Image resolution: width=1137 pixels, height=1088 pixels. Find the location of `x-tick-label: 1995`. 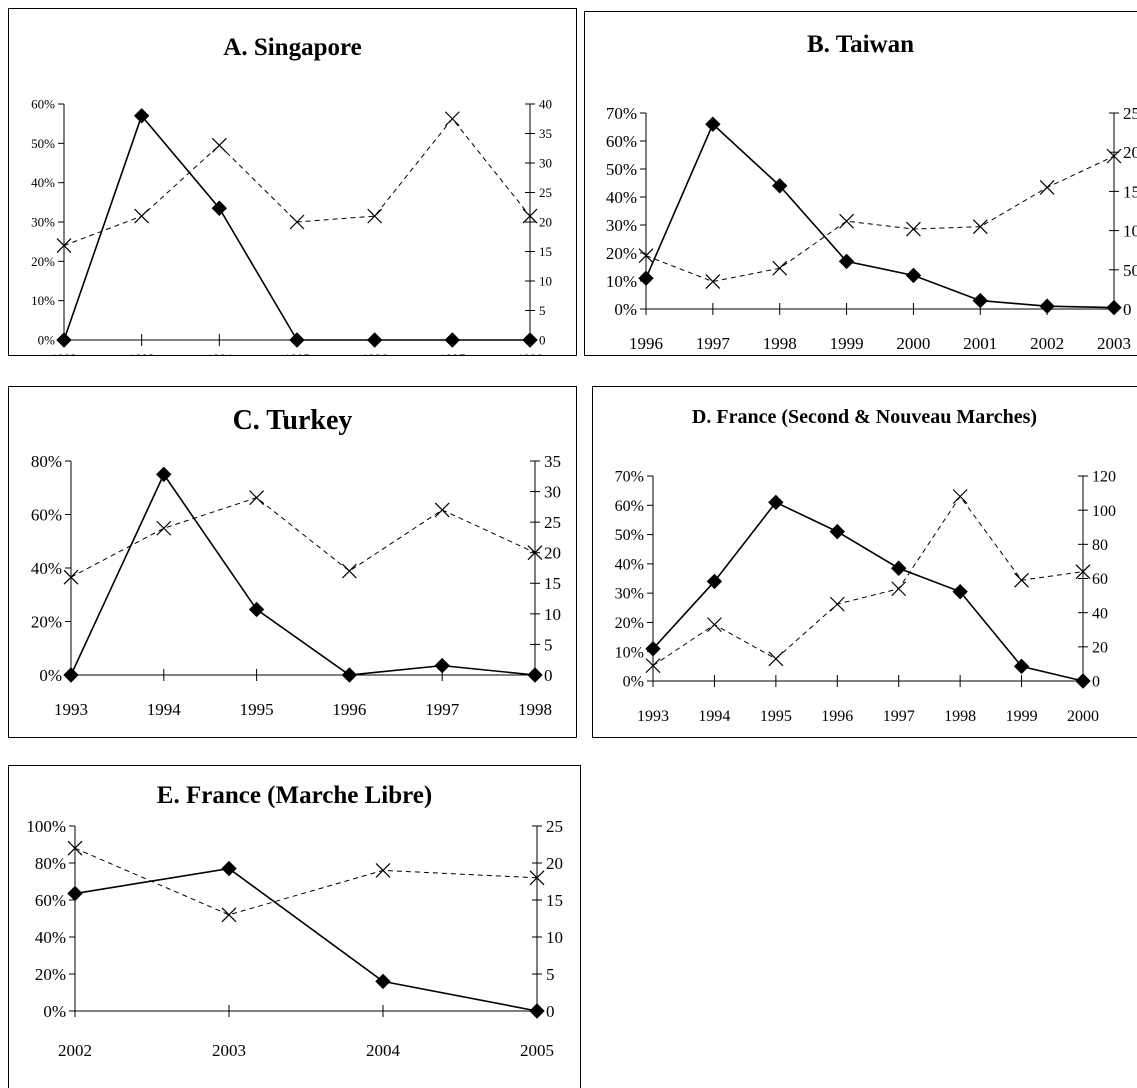

x-tick-label: 1995 is located at coordinates (776, 716).